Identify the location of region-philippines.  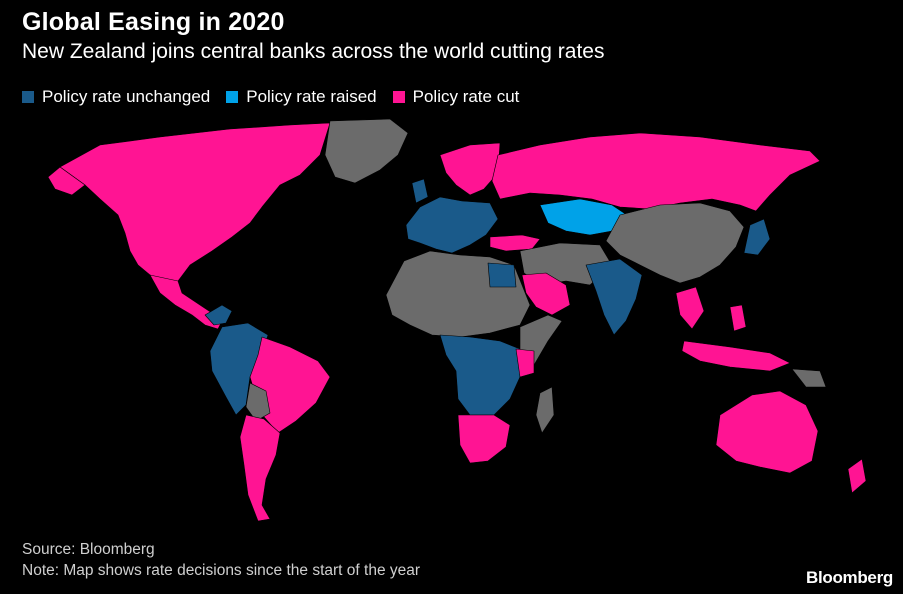
(738, 318).